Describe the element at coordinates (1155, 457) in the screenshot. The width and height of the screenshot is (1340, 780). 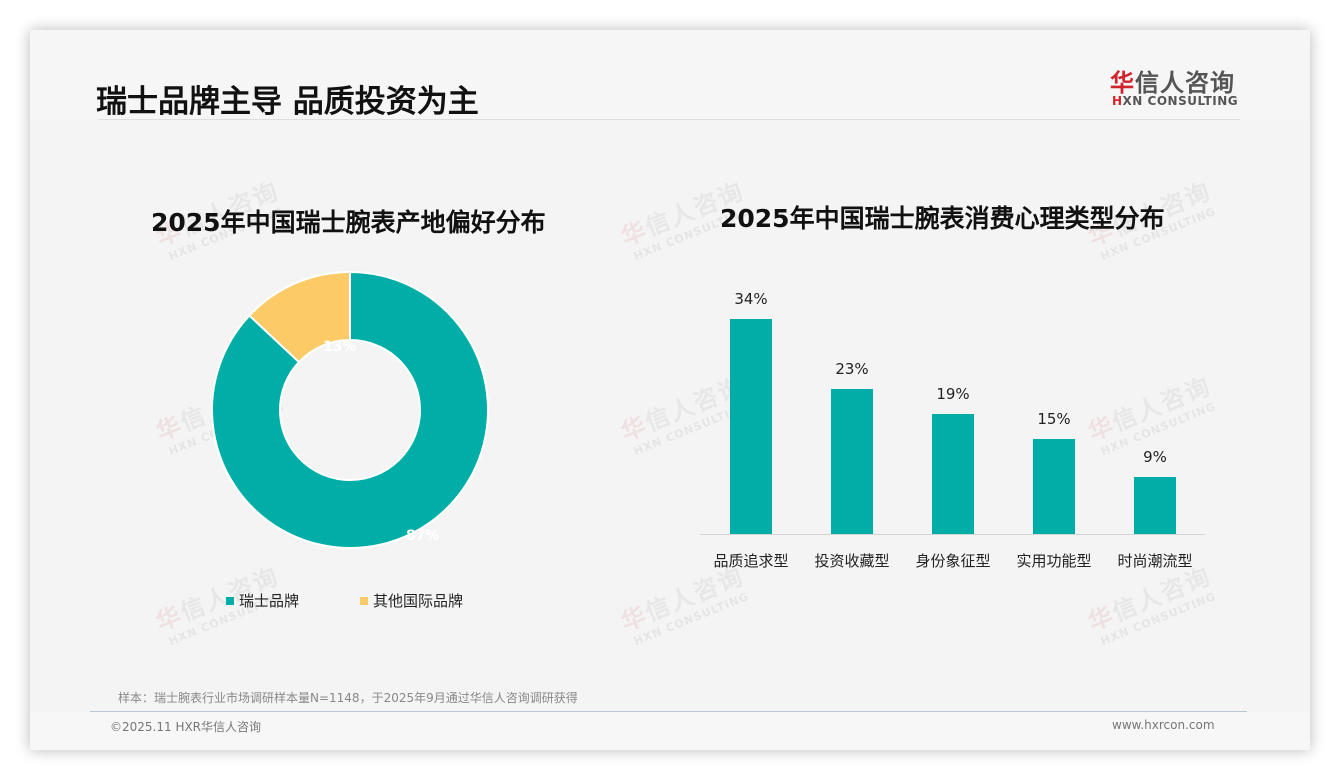
I see `bar-value-label: 9%` at that location.